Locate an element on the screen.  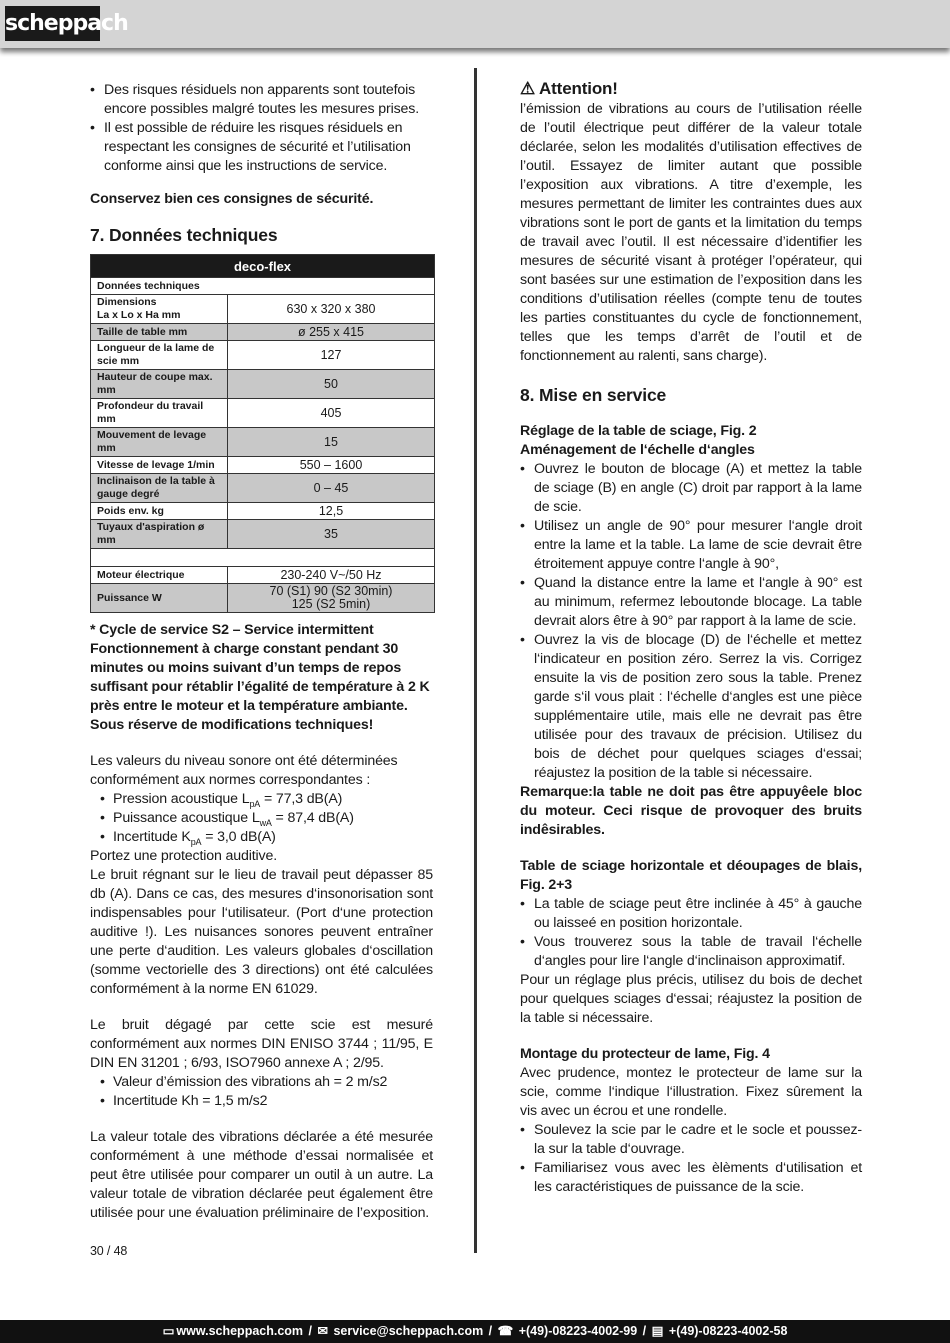
attention-label: Attention! is located at coordinates (578, 88).